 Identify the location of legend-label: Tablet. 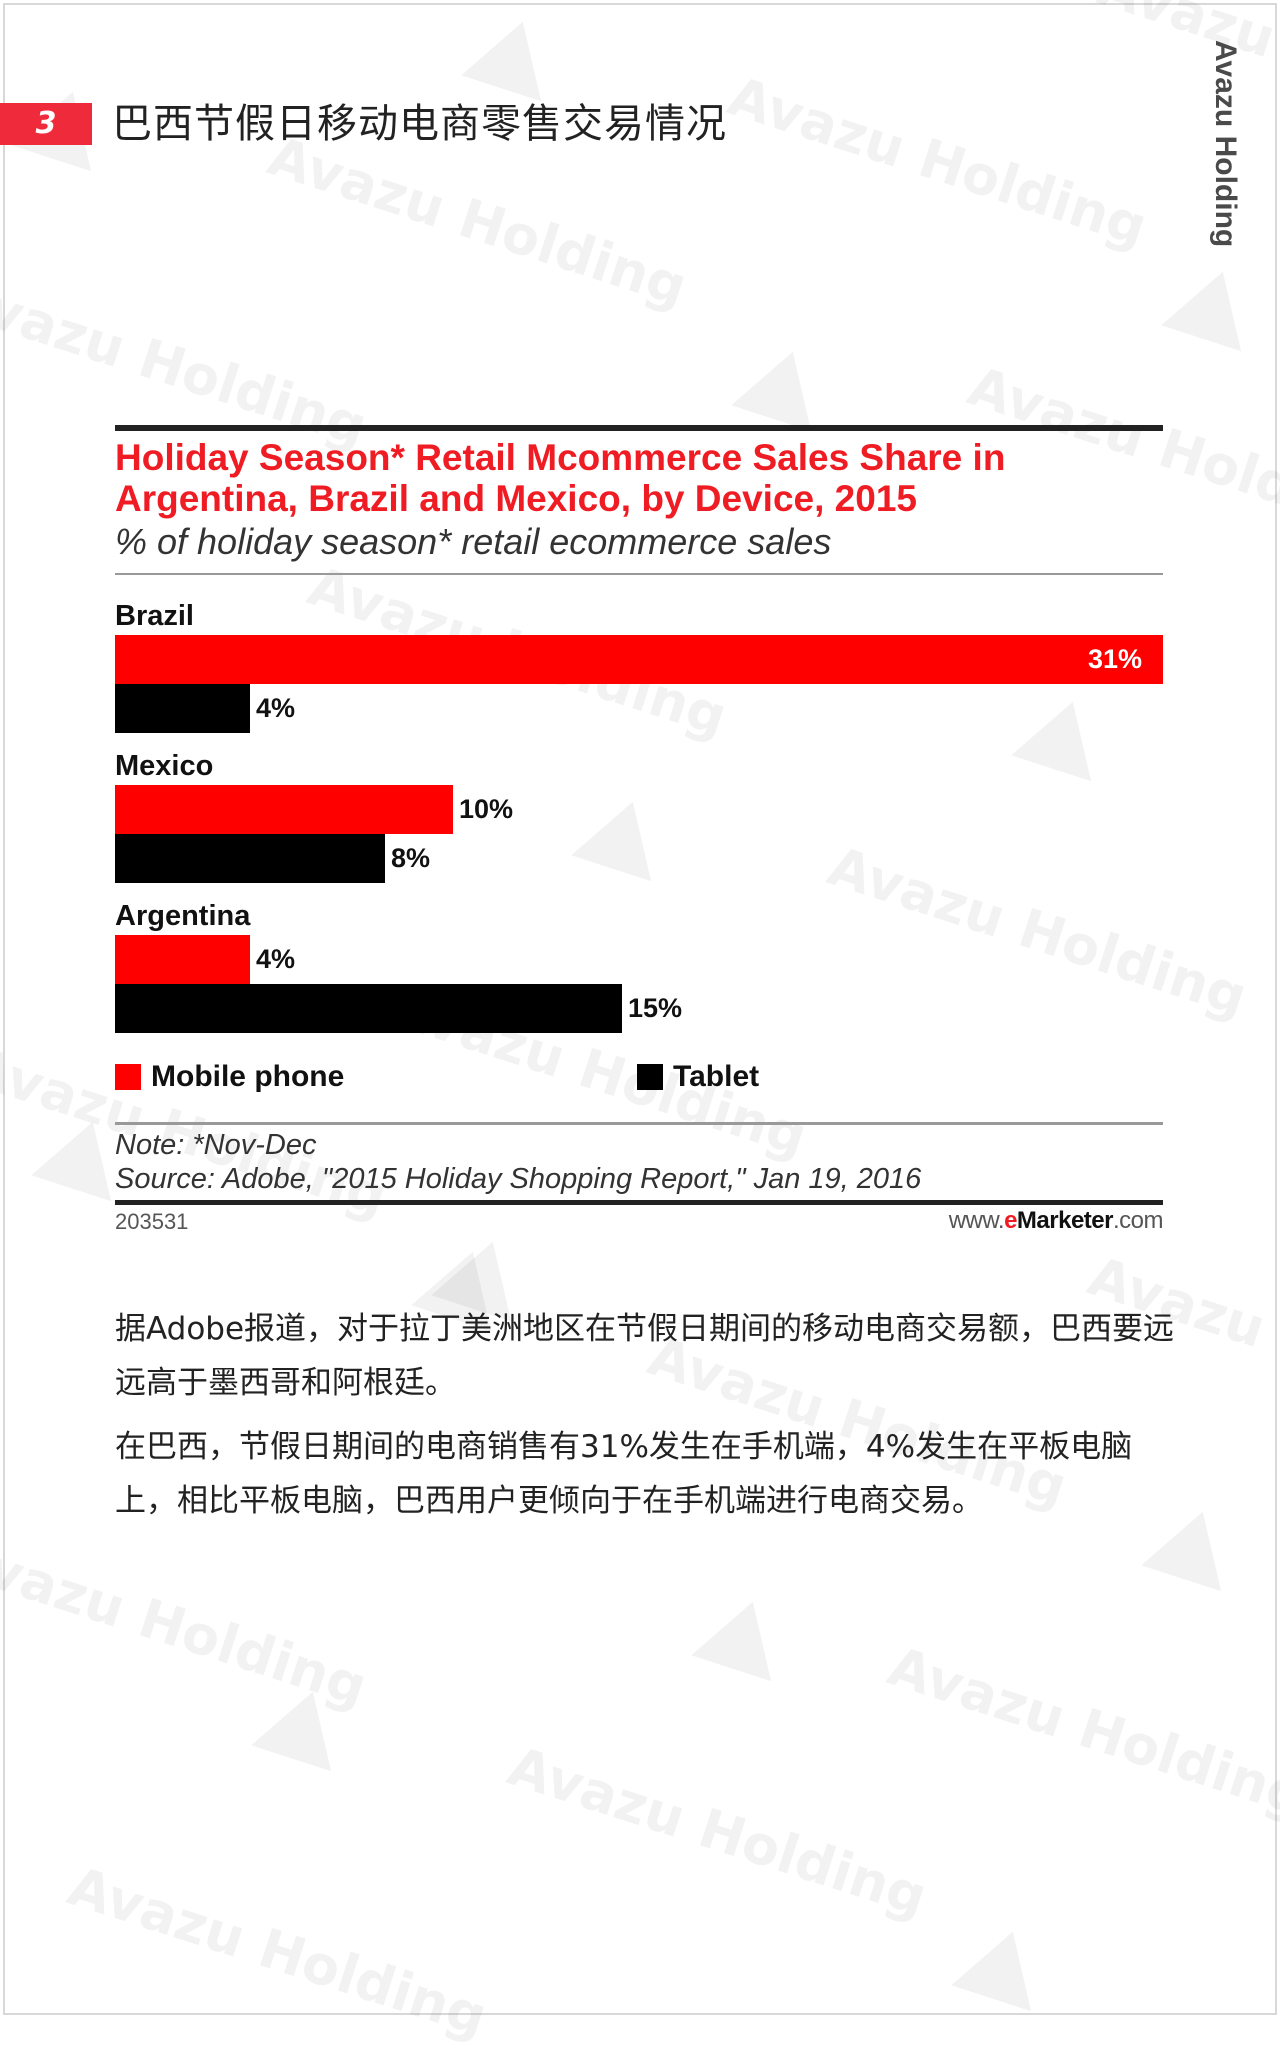
(716, 1076).